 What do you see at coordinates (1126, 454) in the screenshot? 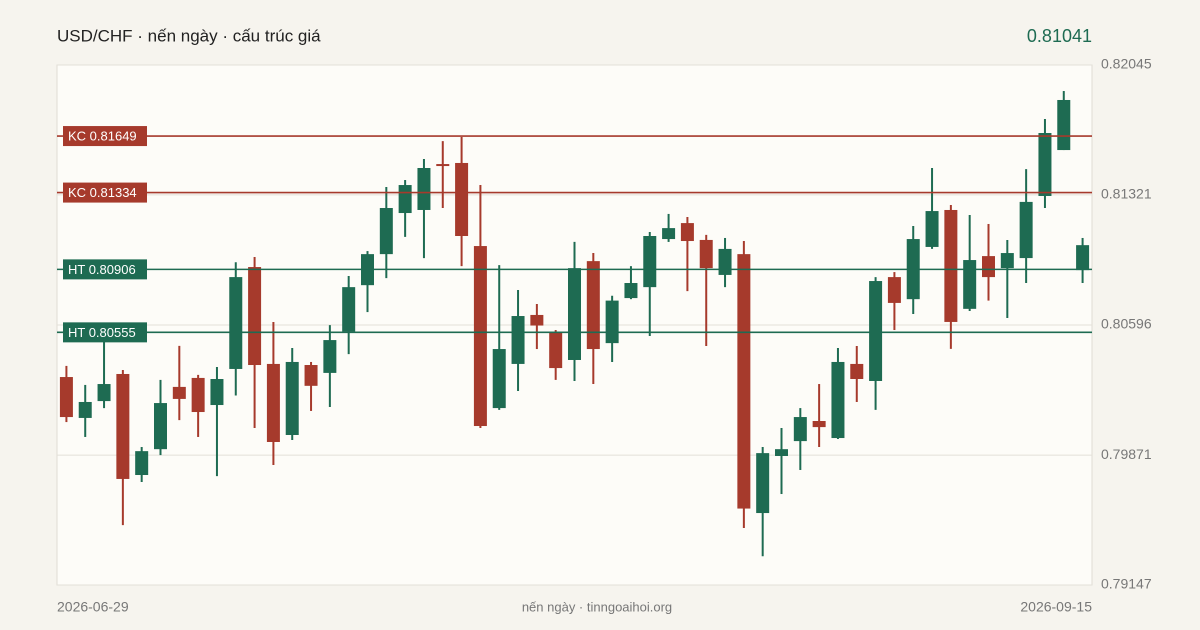
I see `y-tick-label: 0.79871` at bounding box center [1126, 454].